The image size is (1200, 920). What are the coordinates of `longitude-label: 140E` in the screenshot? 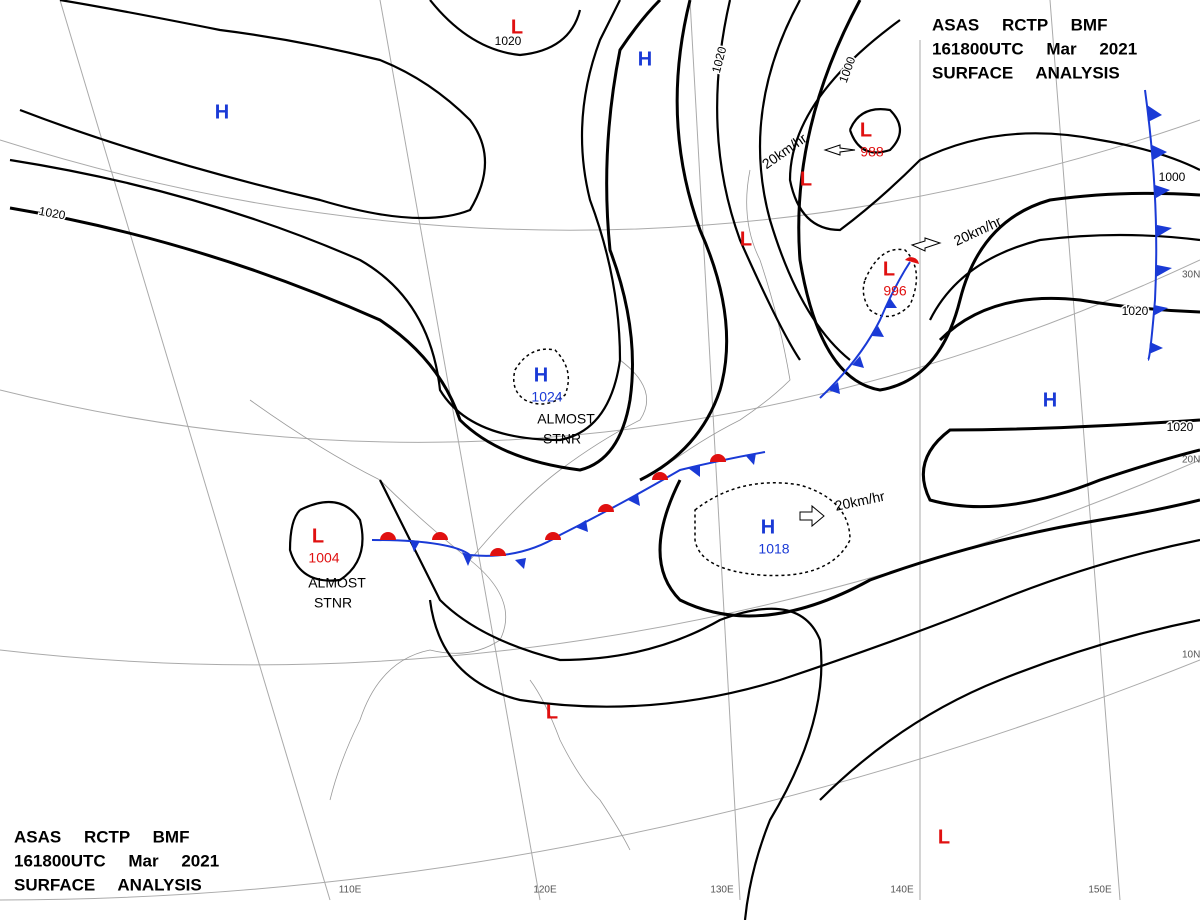 It's located at (902, 890).